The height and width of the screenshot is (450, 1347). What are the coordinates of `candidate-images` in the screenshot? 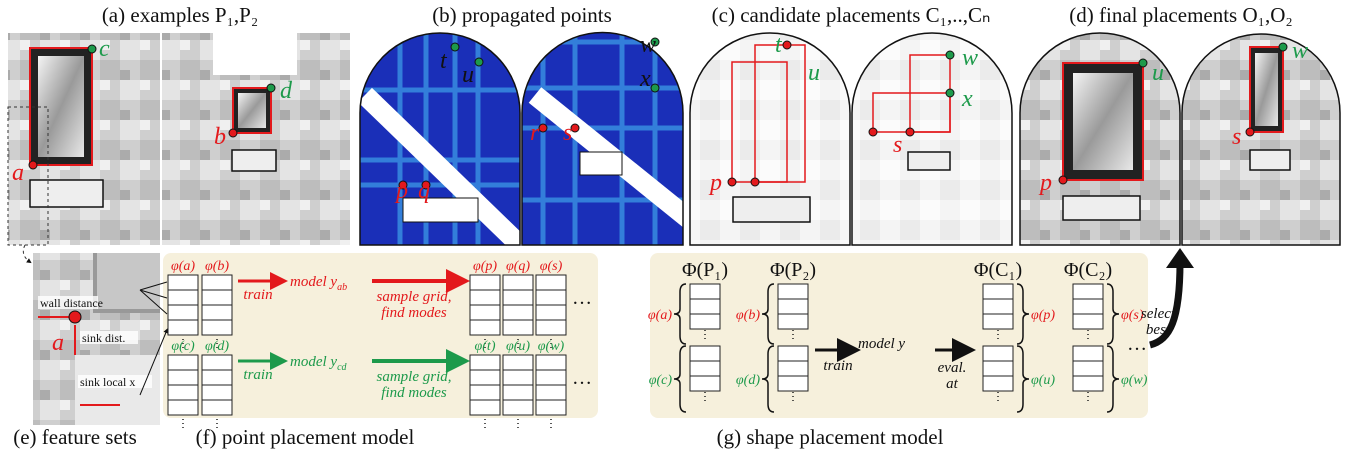 It's located at (851, 139).